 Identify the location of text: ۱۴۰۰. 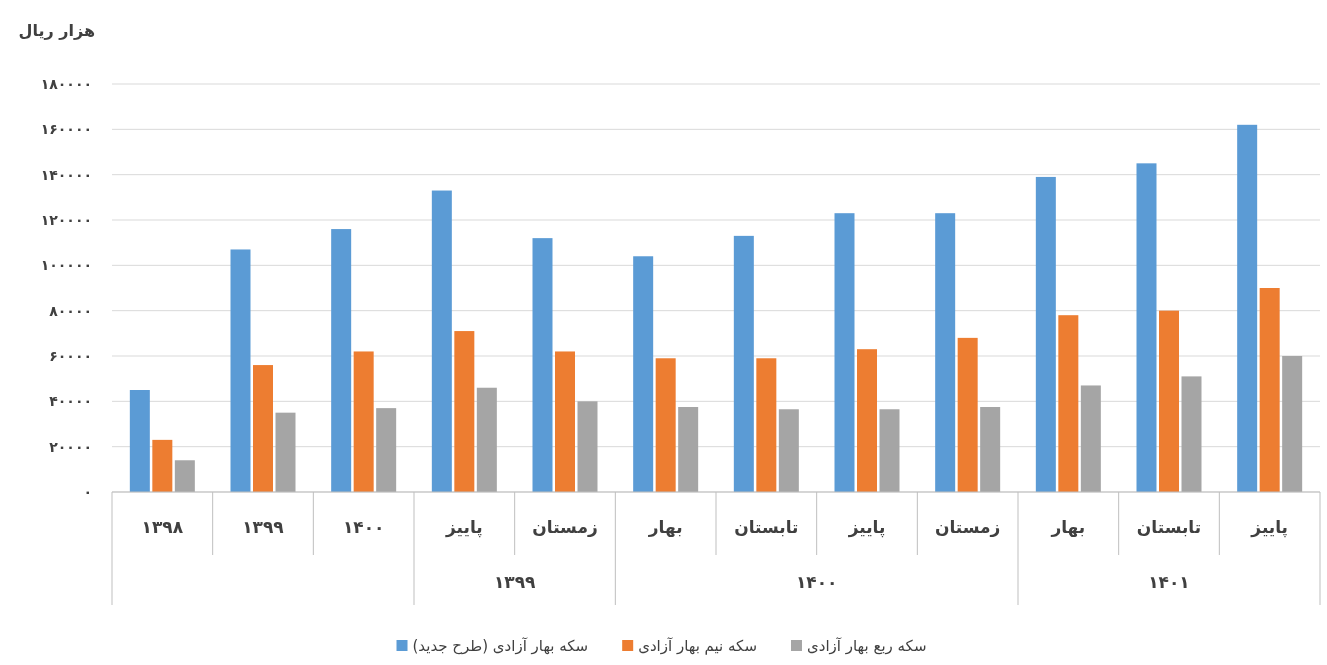
(816, 582).